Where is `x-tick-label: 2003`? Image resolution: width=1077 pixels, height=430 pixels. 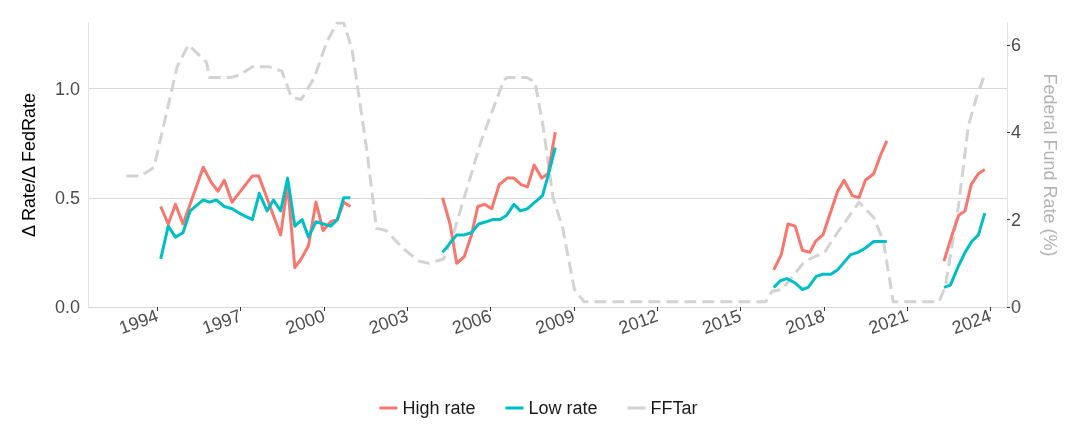 x-tick-label: 2003 is located at coordinates (388, 322).